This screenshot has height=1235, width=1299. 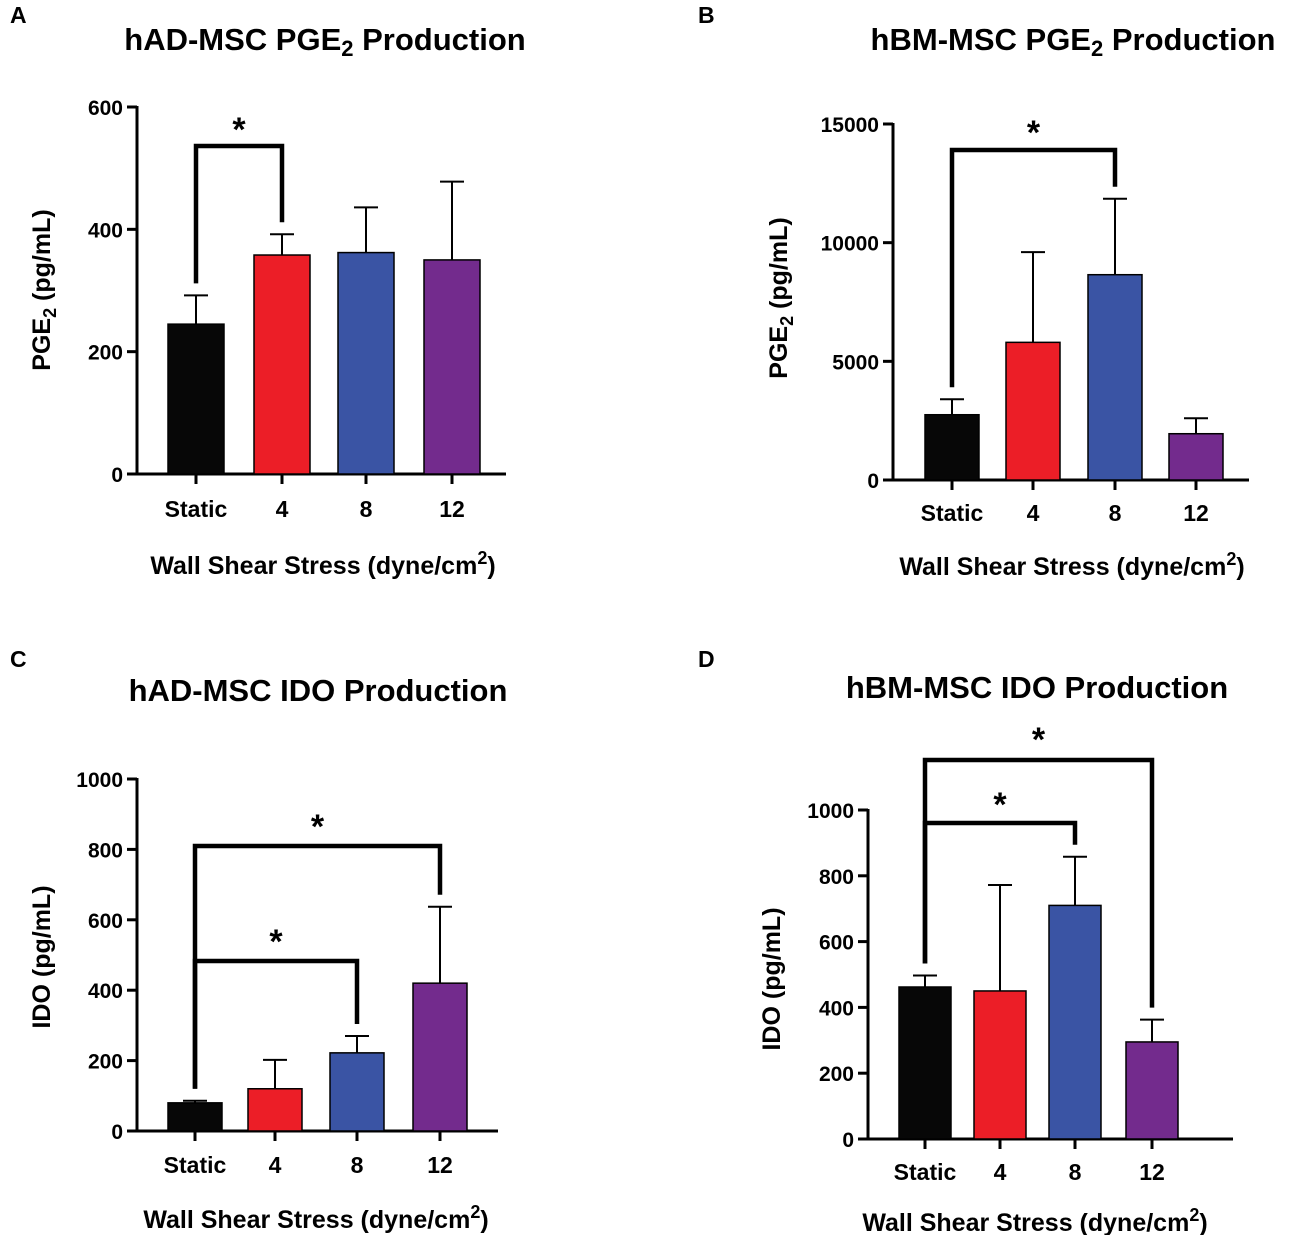 What do you see at coordinates (855, 362) in the screenshot?
I see `y-tick-label: 5000` at bounding box center [855, 362].